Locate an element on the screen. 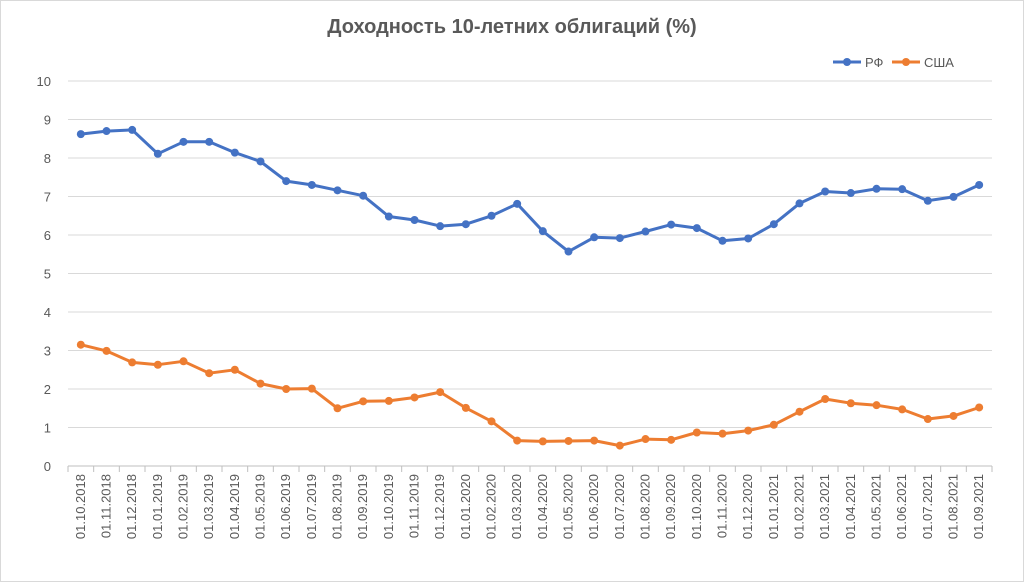 The image size is (1024, 582). x-tick-label: 01.12.2018 is located at coordinates (131, 506).